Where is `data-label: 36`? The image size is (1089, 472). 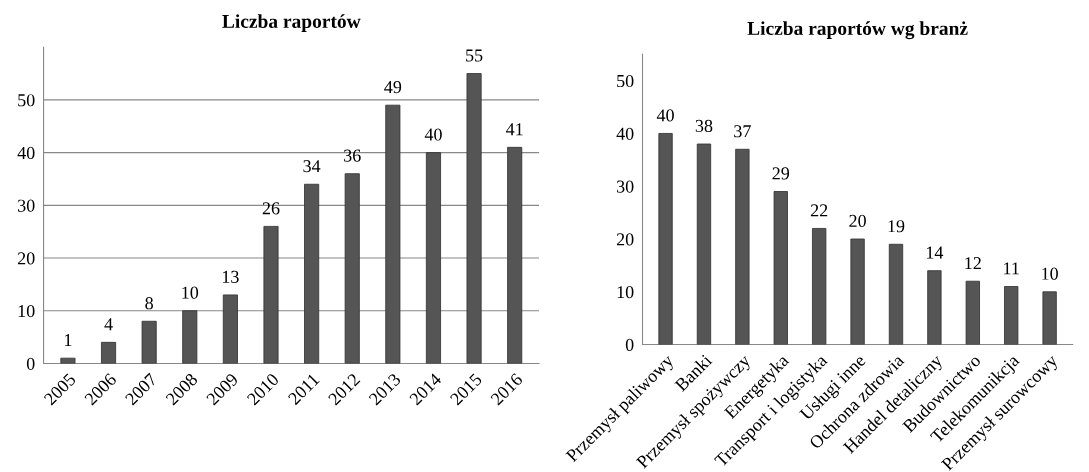
data-label: 36 is located at coordinates (352, 155).